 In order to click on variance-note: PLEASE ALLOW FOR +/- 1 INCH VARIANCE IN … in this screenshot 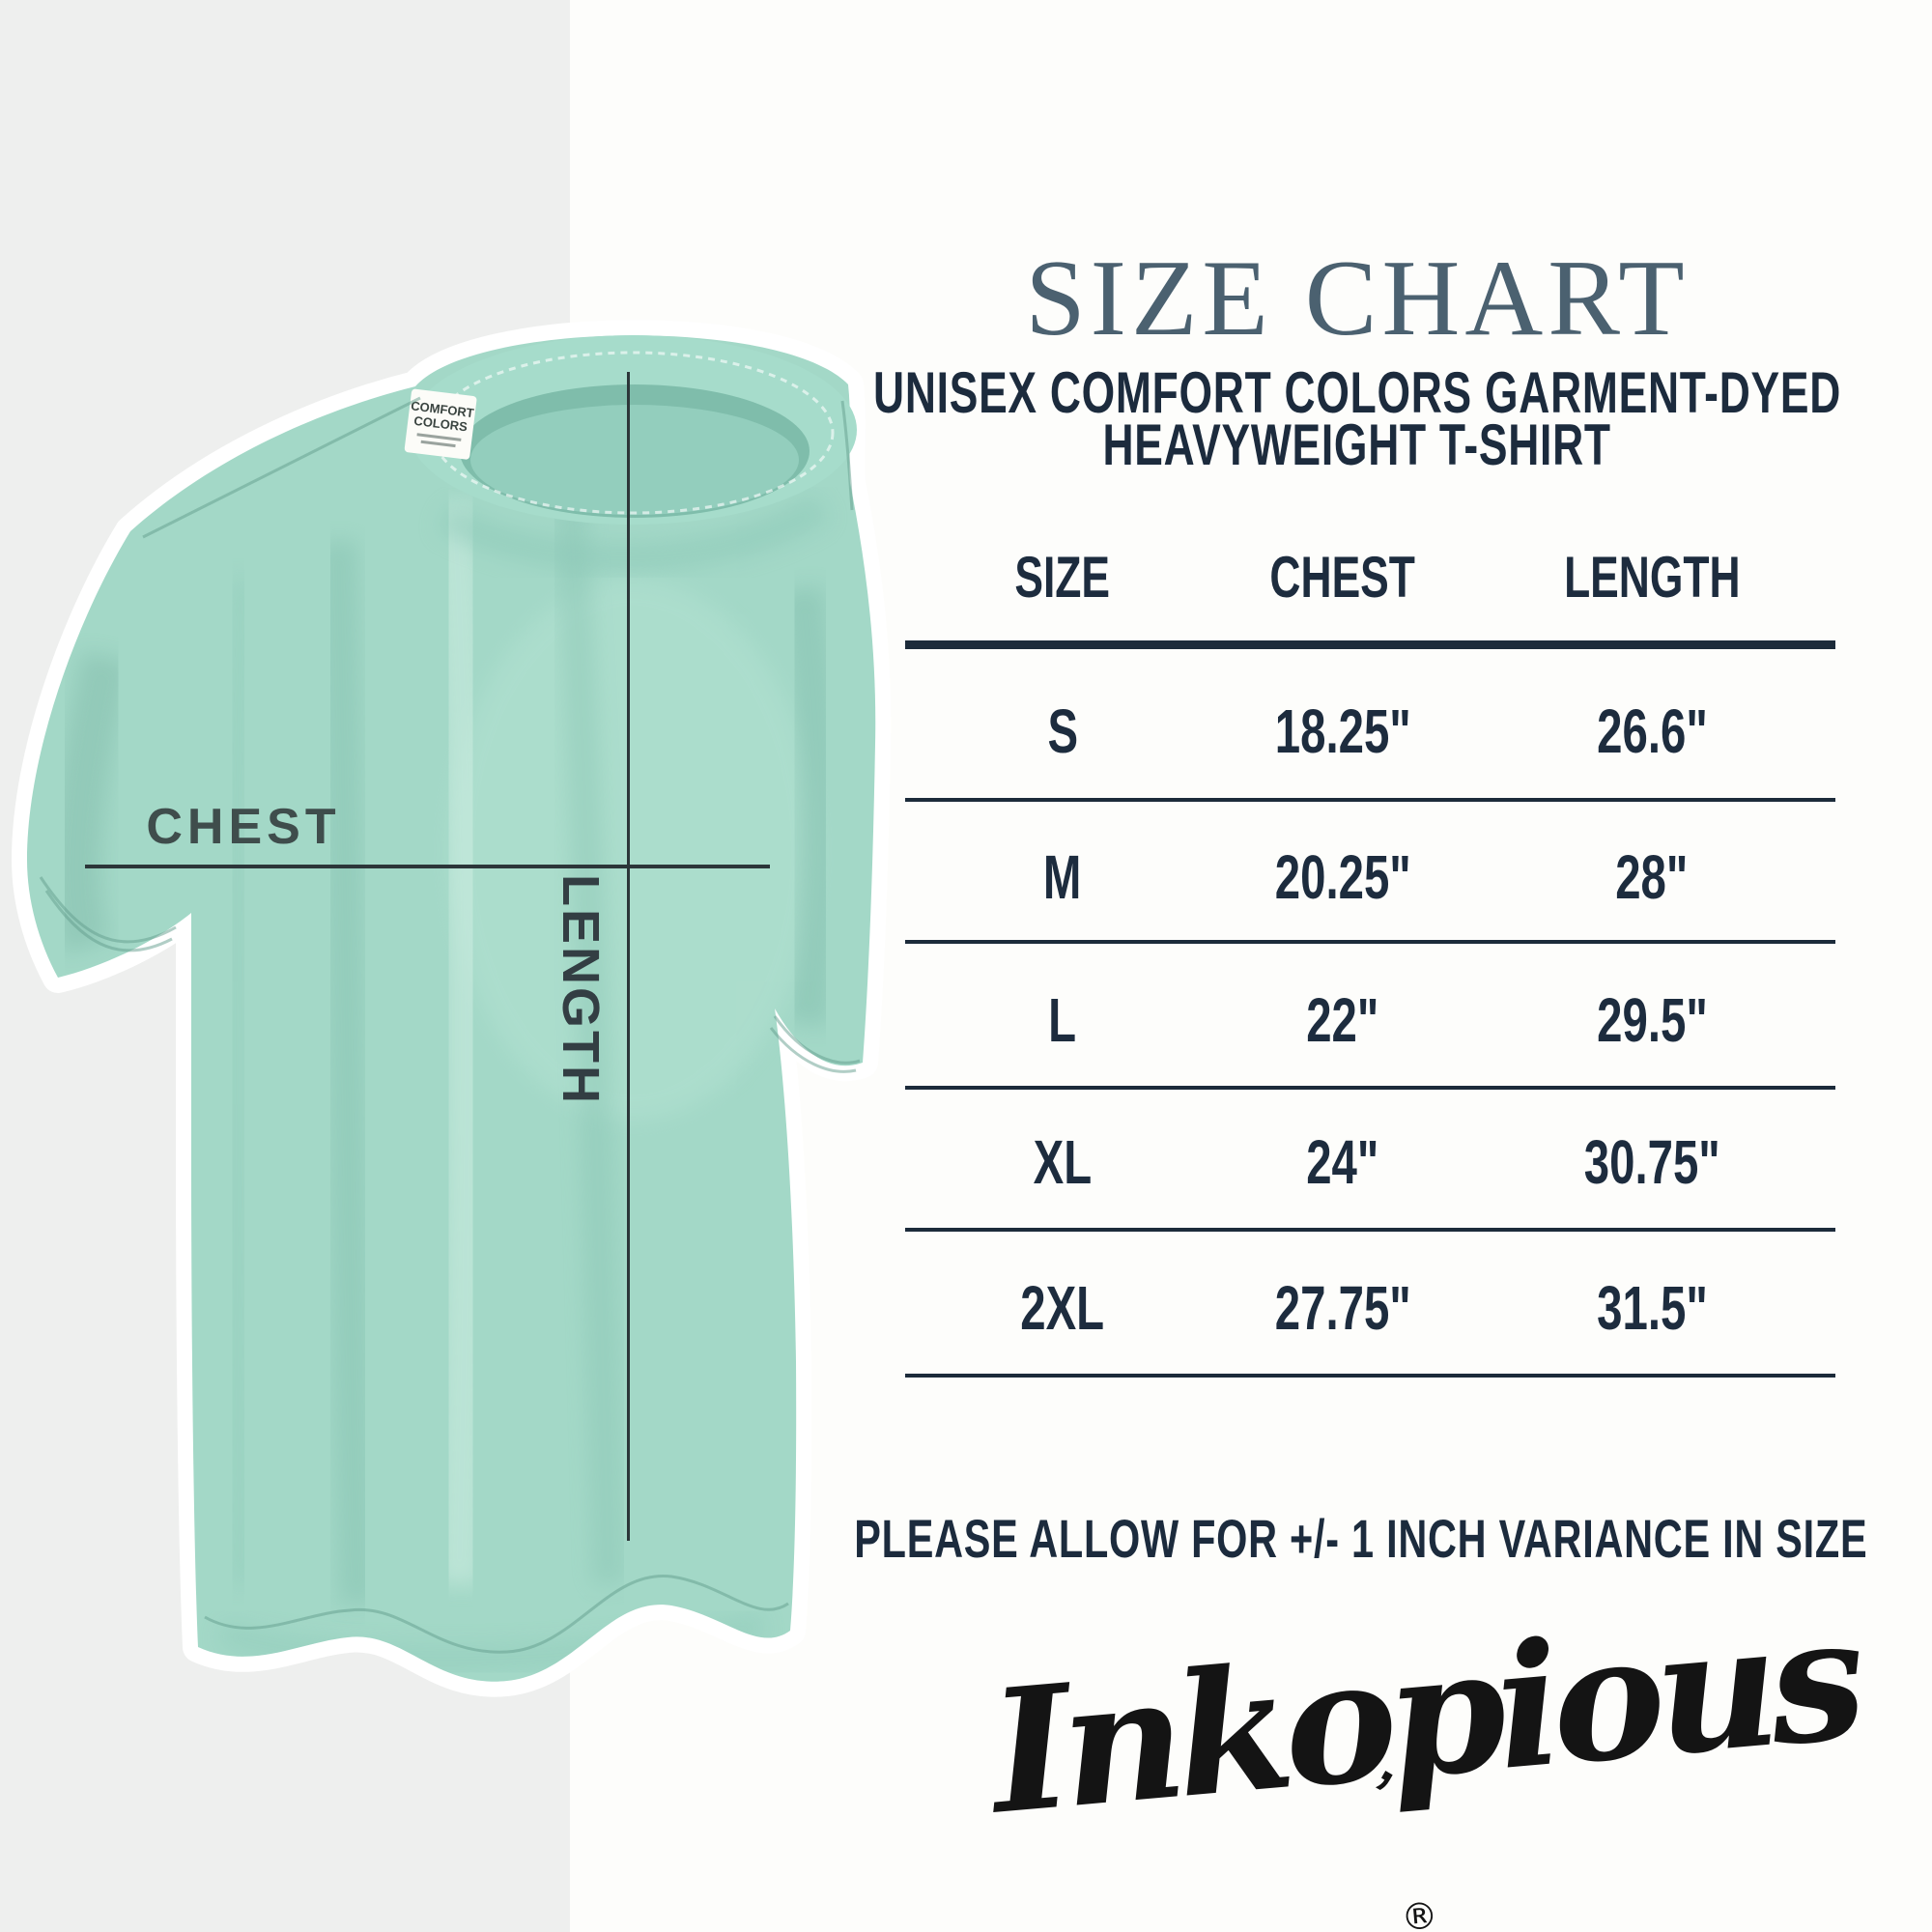, I will do `click(1361, 1538)`.